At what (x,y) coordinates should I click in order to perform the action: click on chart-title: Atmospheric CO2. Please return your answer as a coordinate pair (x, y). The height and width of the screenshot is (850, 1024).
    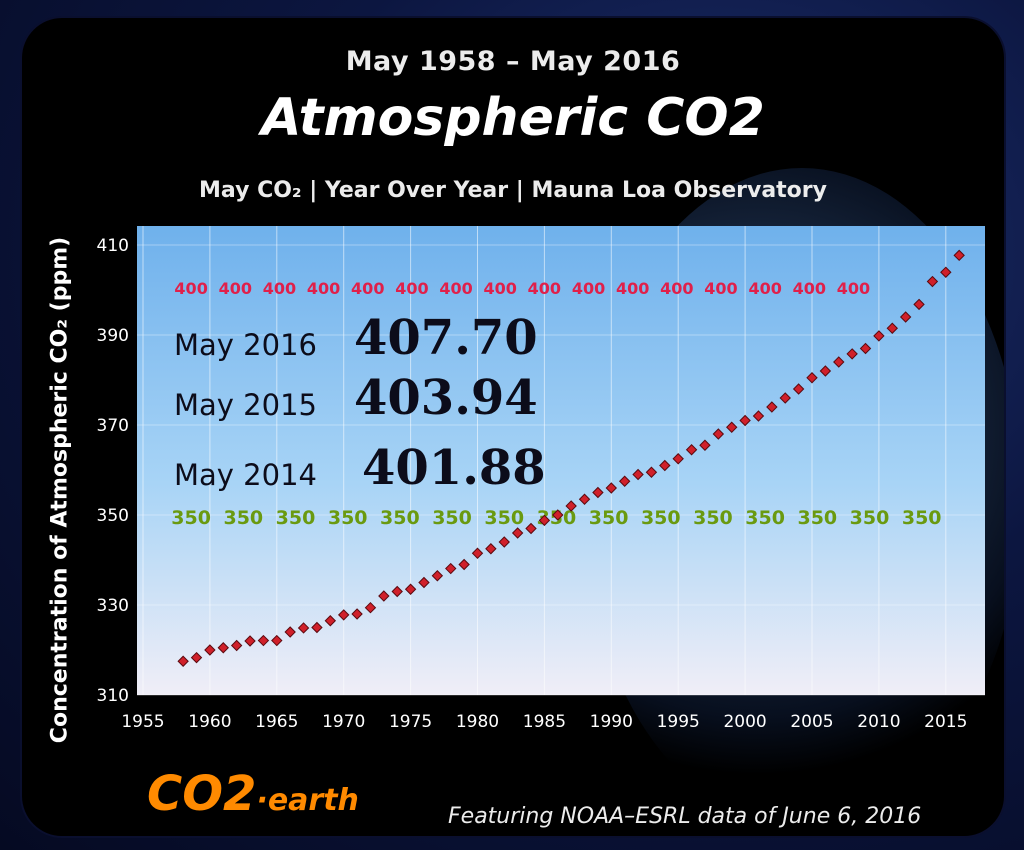
    Looking at the image, I should click on (513, 118).